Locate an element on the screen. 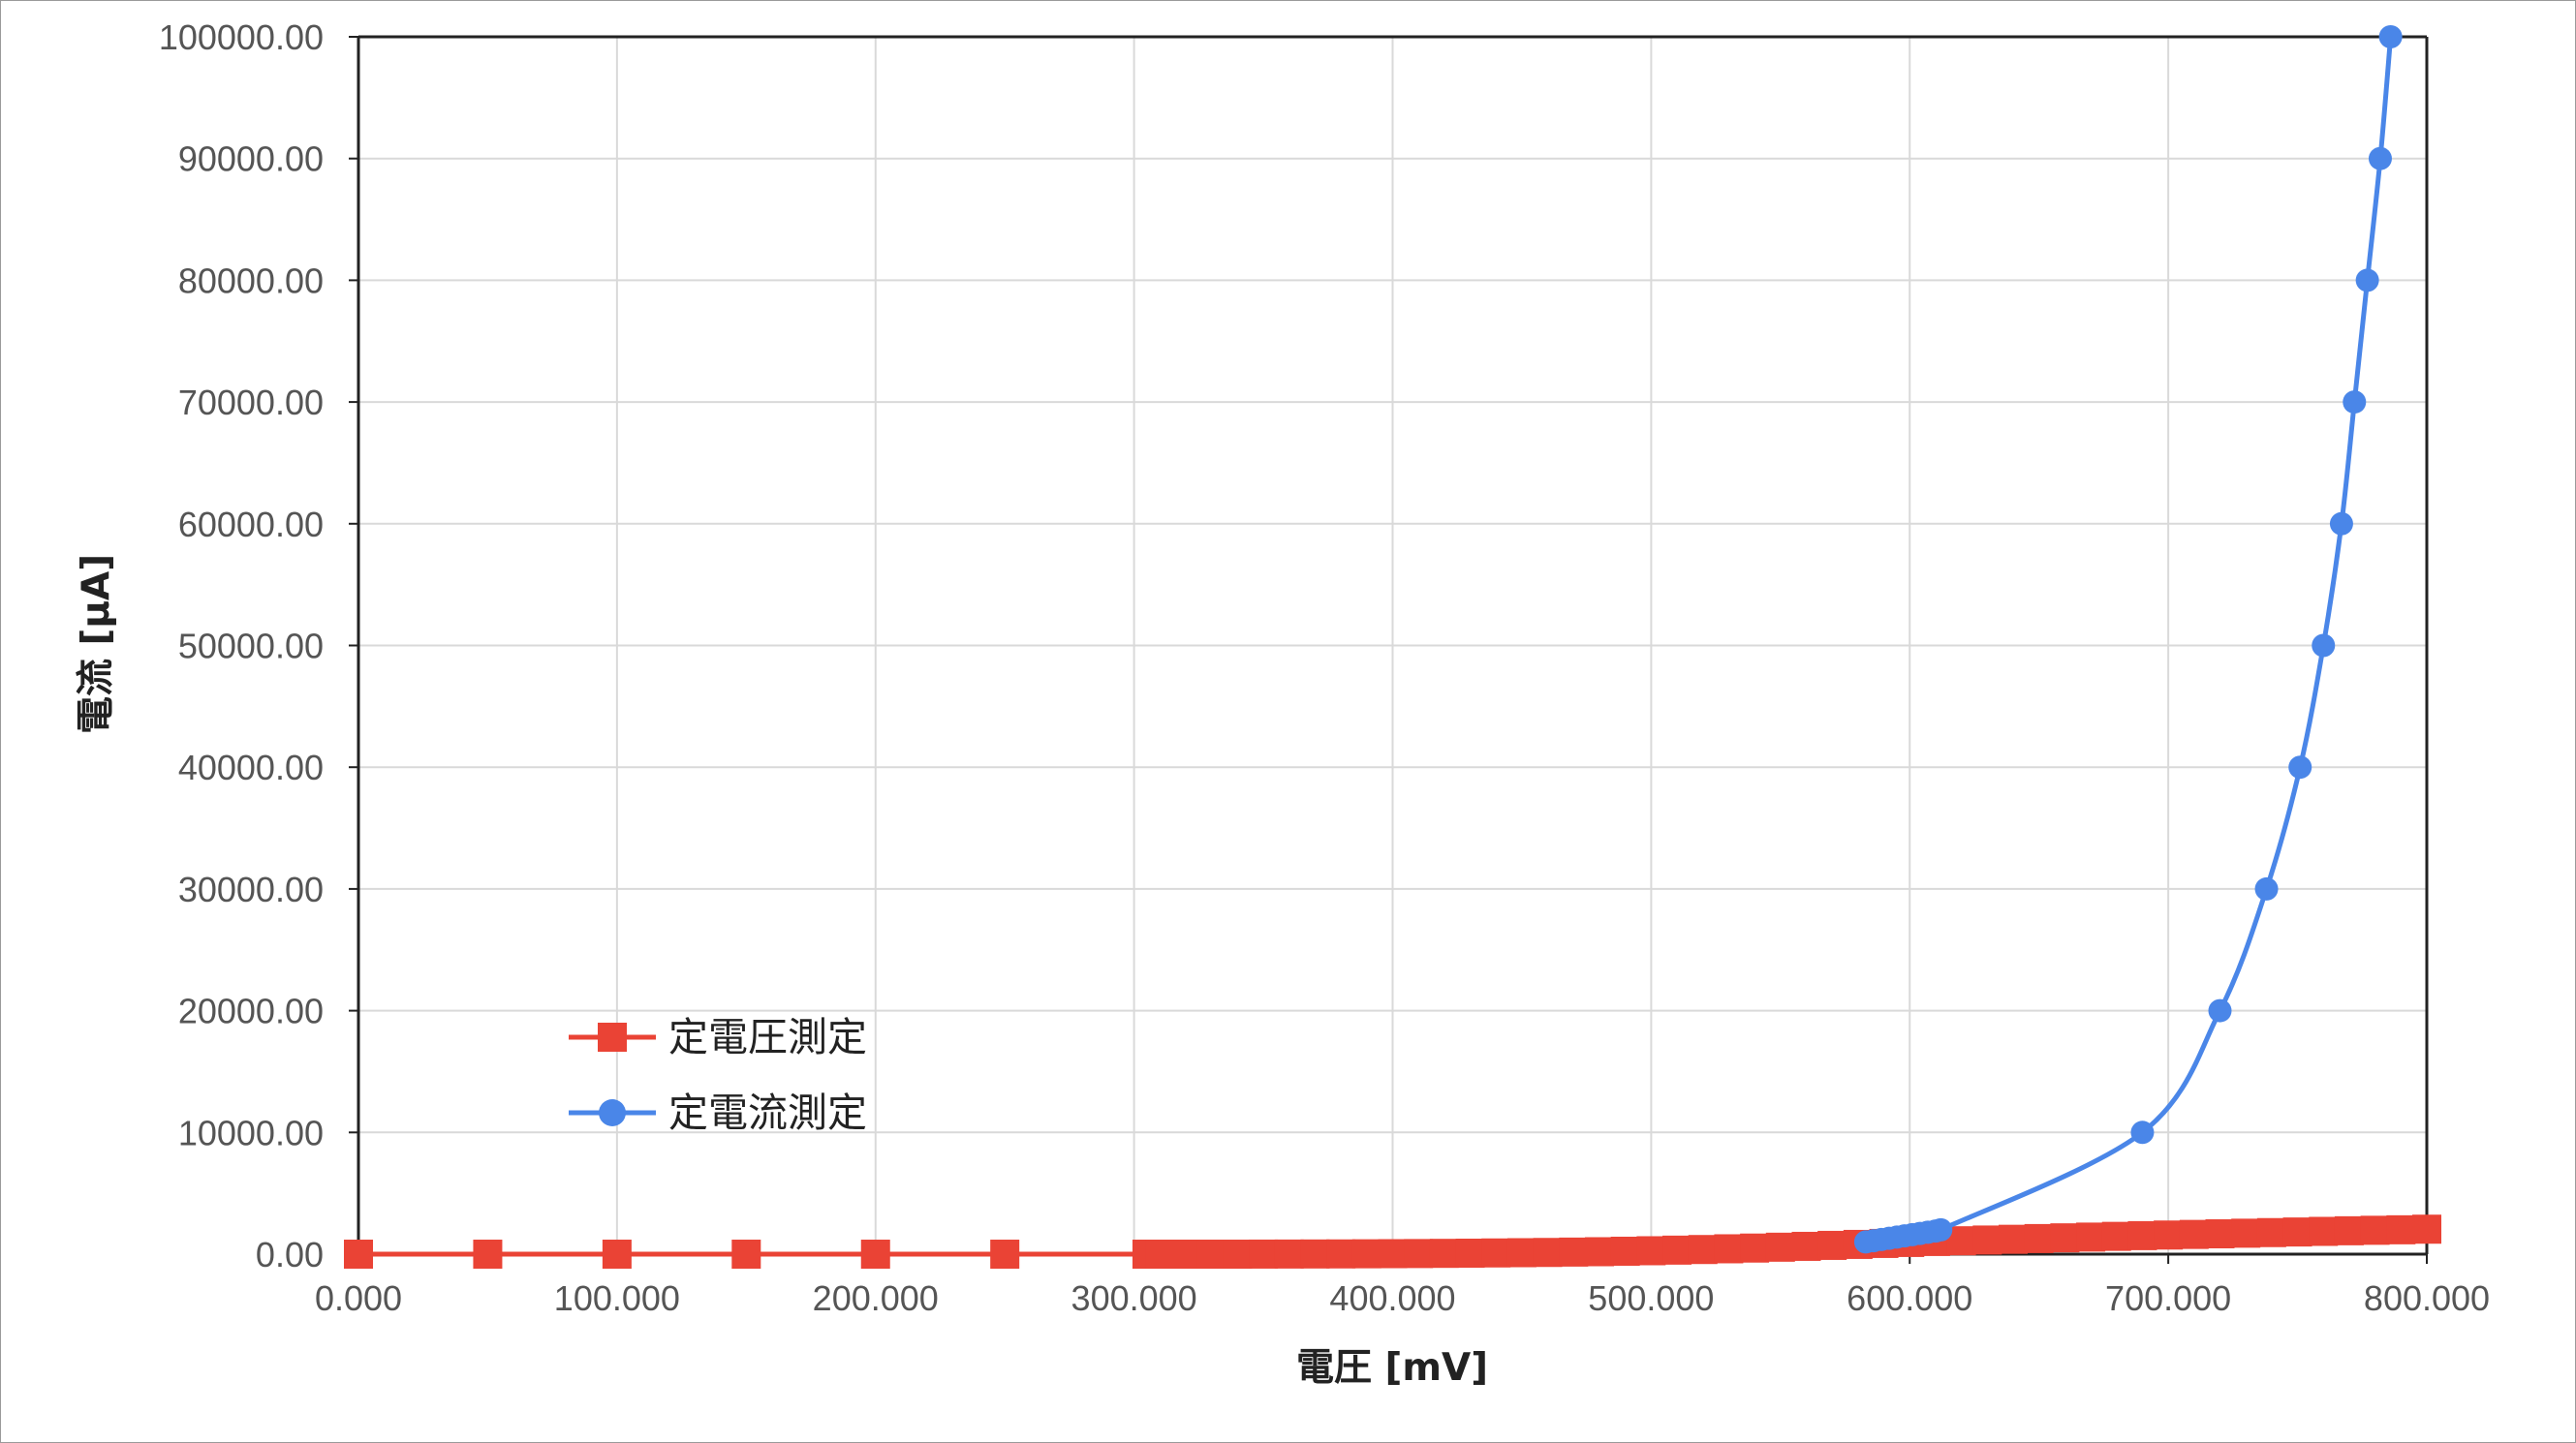 The height and width of the screenshot is (1443, 2576). legend-item-constant-current: 定電流測定 is located at coordinates (718, 1113).